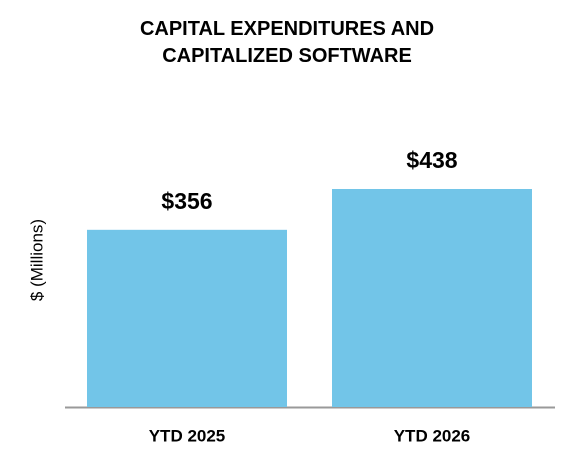 The height and width of the screenshot is (466, 574). I want to click on value-label: $356, so click(186, 201).